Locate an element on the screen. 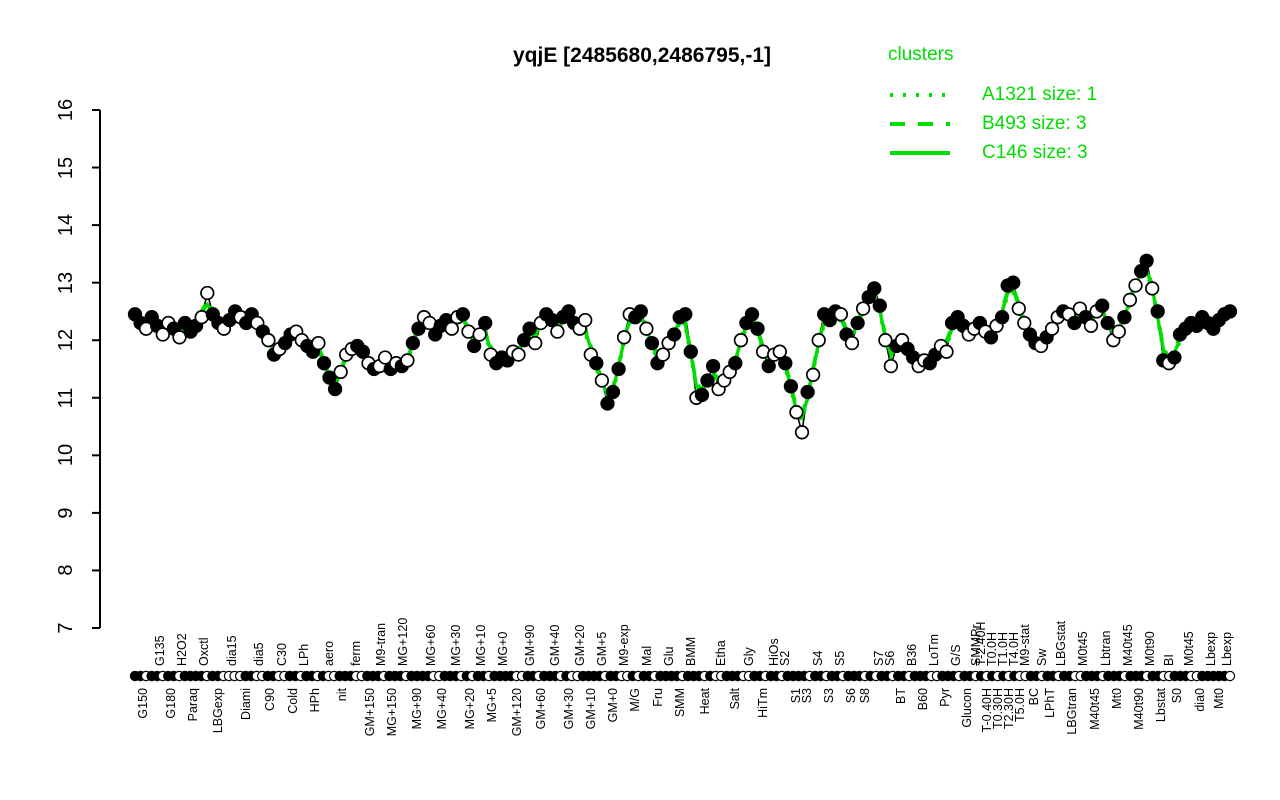  condition-label: MG+150 is located at coordinates (392, 712).